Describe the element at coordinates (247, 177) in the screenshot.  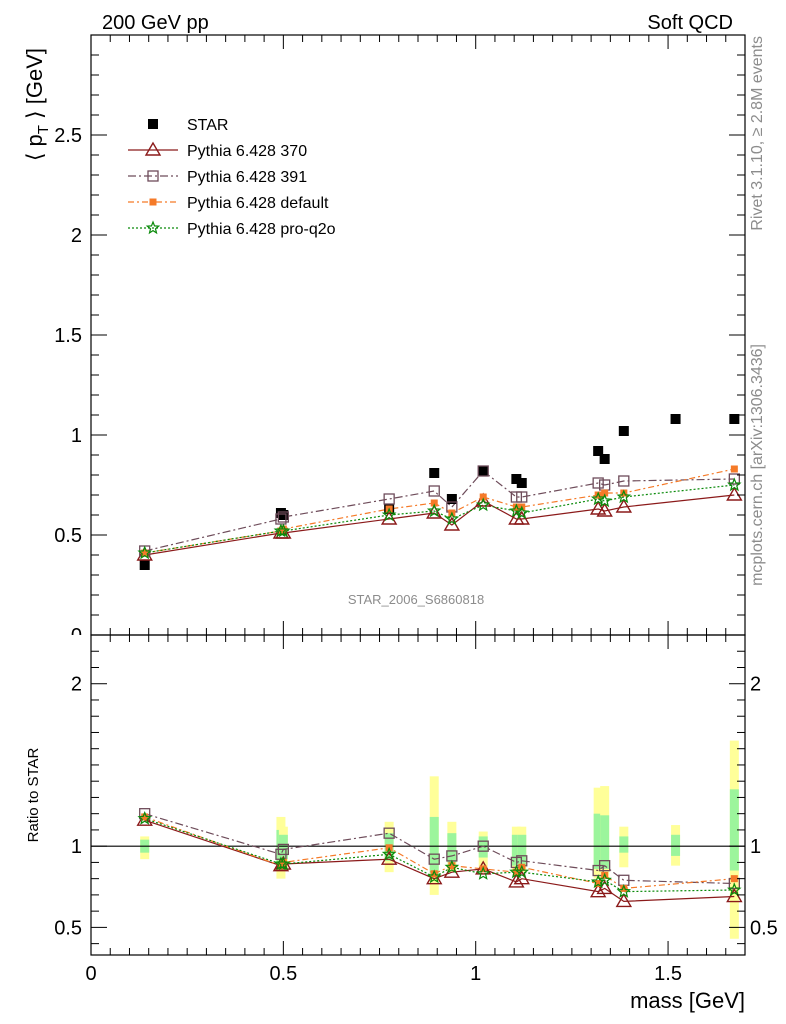
I see `legend-label: Pythia 6.428 391` at that location.